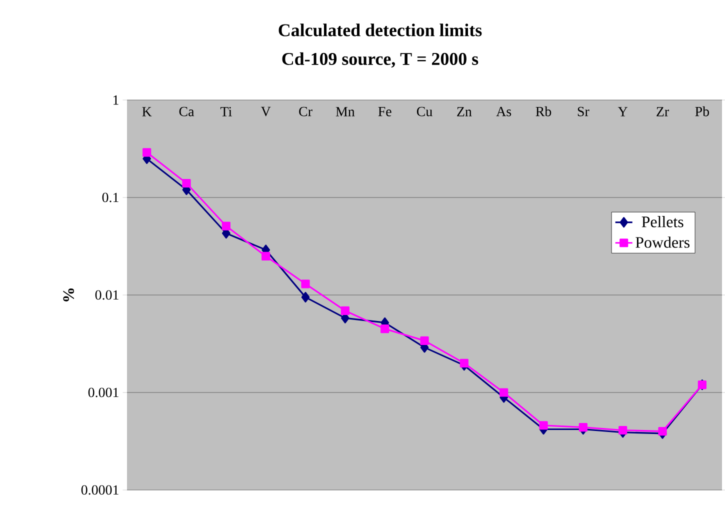 The width and height of the screenshot is (725, 521). What do you see at coordinates (424, 111) in the screenshot?
I see `x-tick-label: Cu` at bounding box center [424, 111].